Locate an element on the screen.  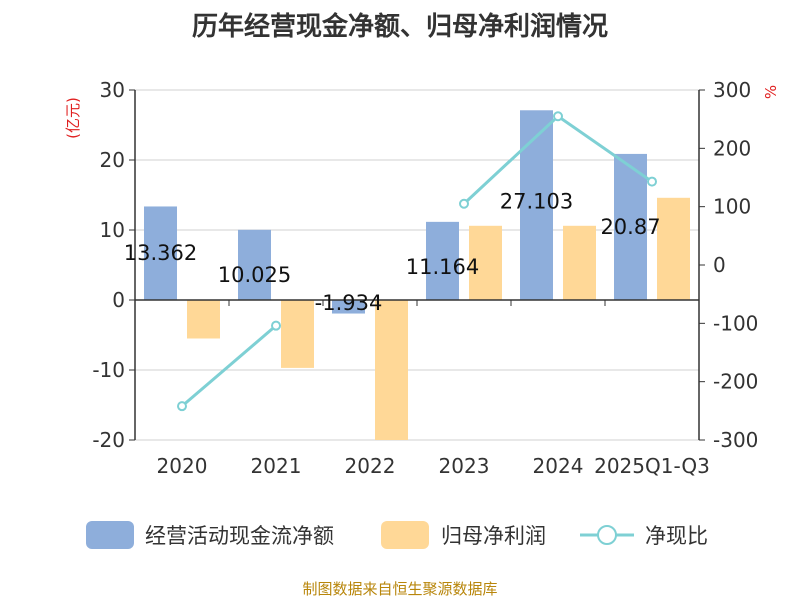
x-tick-label: 2020 is located at coordinates (182, 466).